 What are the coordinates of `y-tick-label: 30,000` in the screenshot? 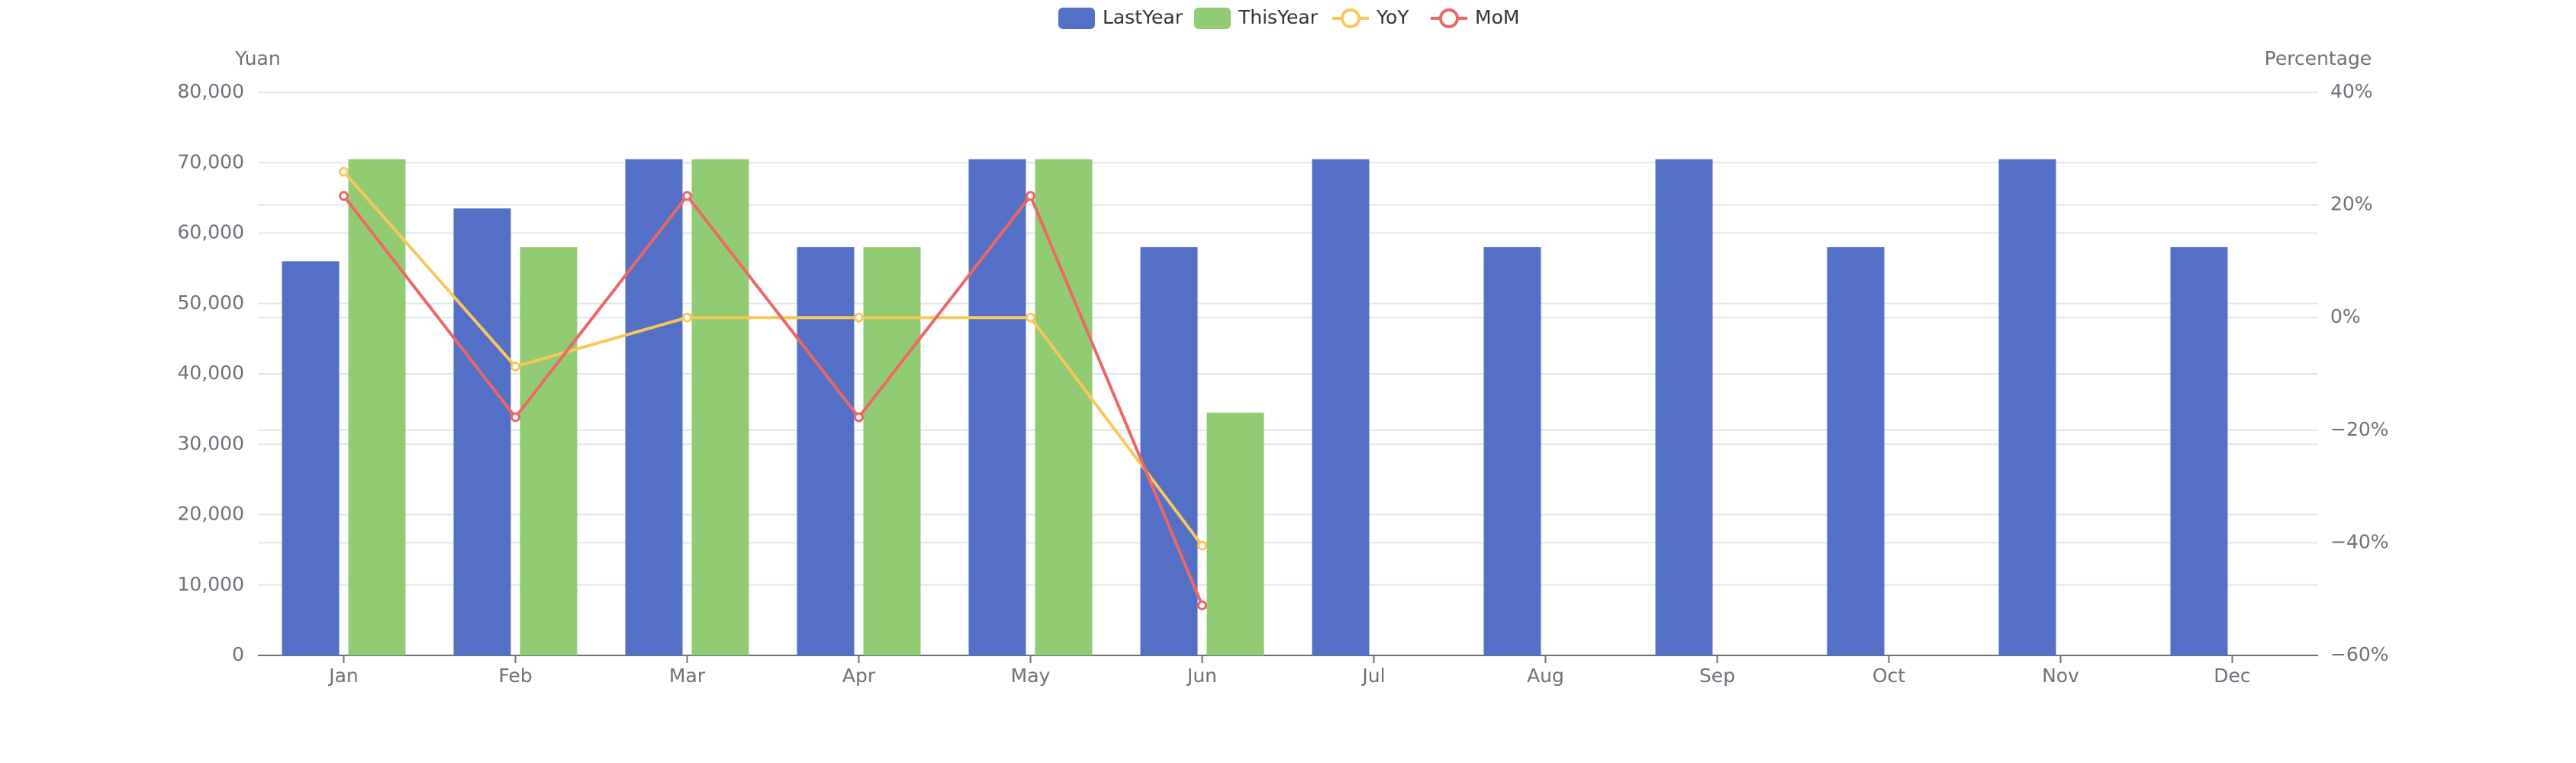 It's located at (211, 443).